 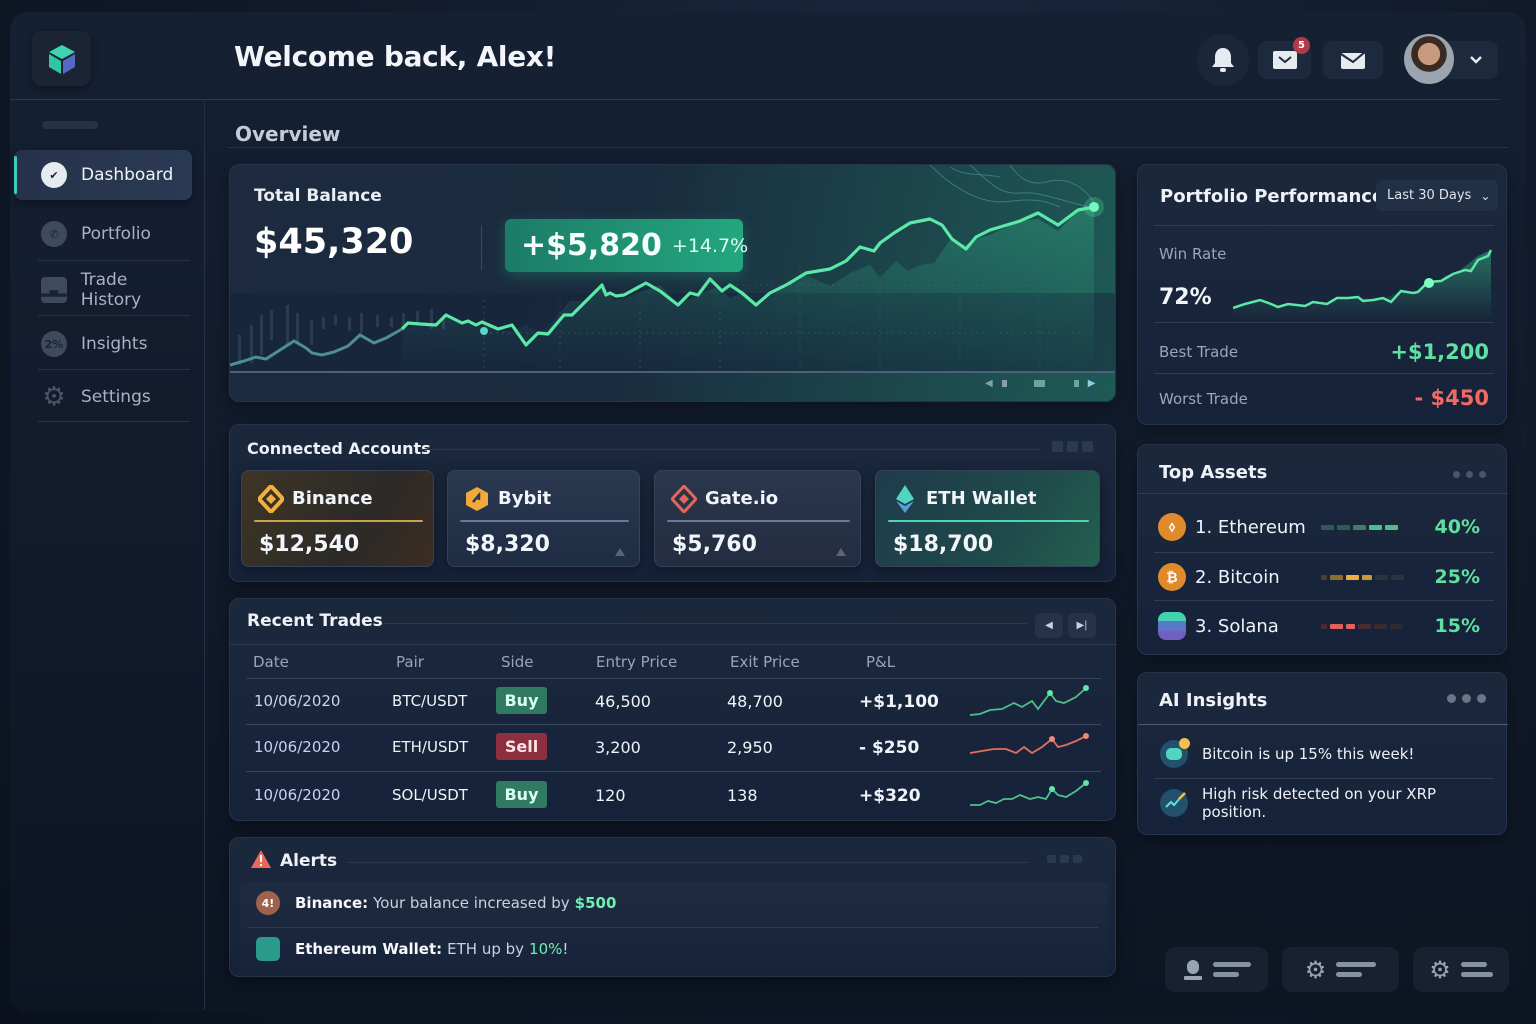 What do you see at coordinates (742, 795) in the screenshot?
I see `trade-exit: 138` at bounding box center [742, 795].